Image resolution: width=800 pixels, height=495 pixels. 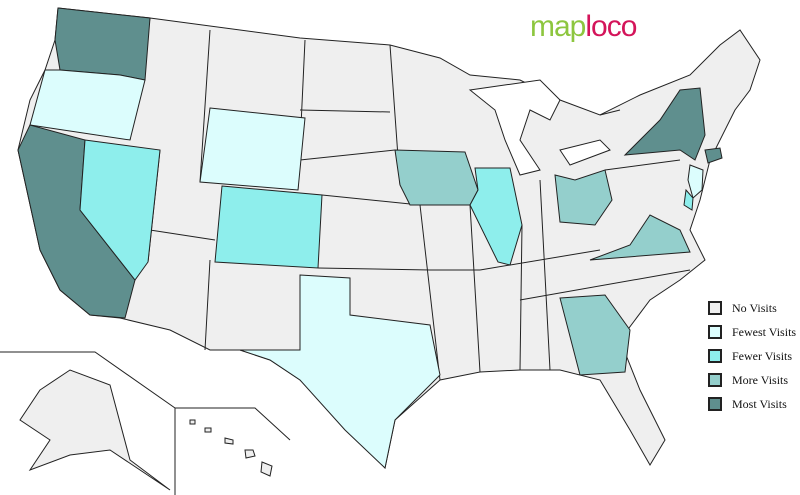 I want to click on state-texas, so click(x=340, y=371).